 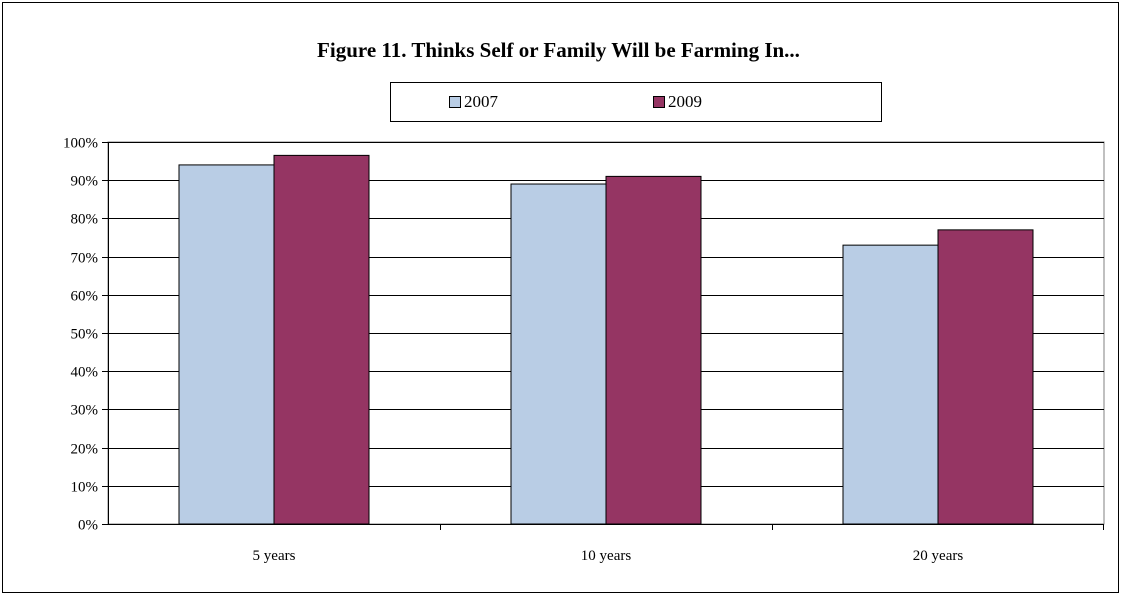 What do you see at coordinates (685, 101) in the screenshot?
I see `legend-label-2009: 2009` at bounding box center [685, 101].